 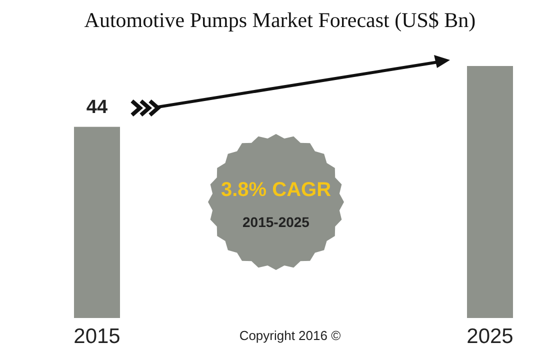 What do you see at coordinates (97, 336) in the screenshot?
I see `x-tick-label: 2015` at bounding box center [97, 336].